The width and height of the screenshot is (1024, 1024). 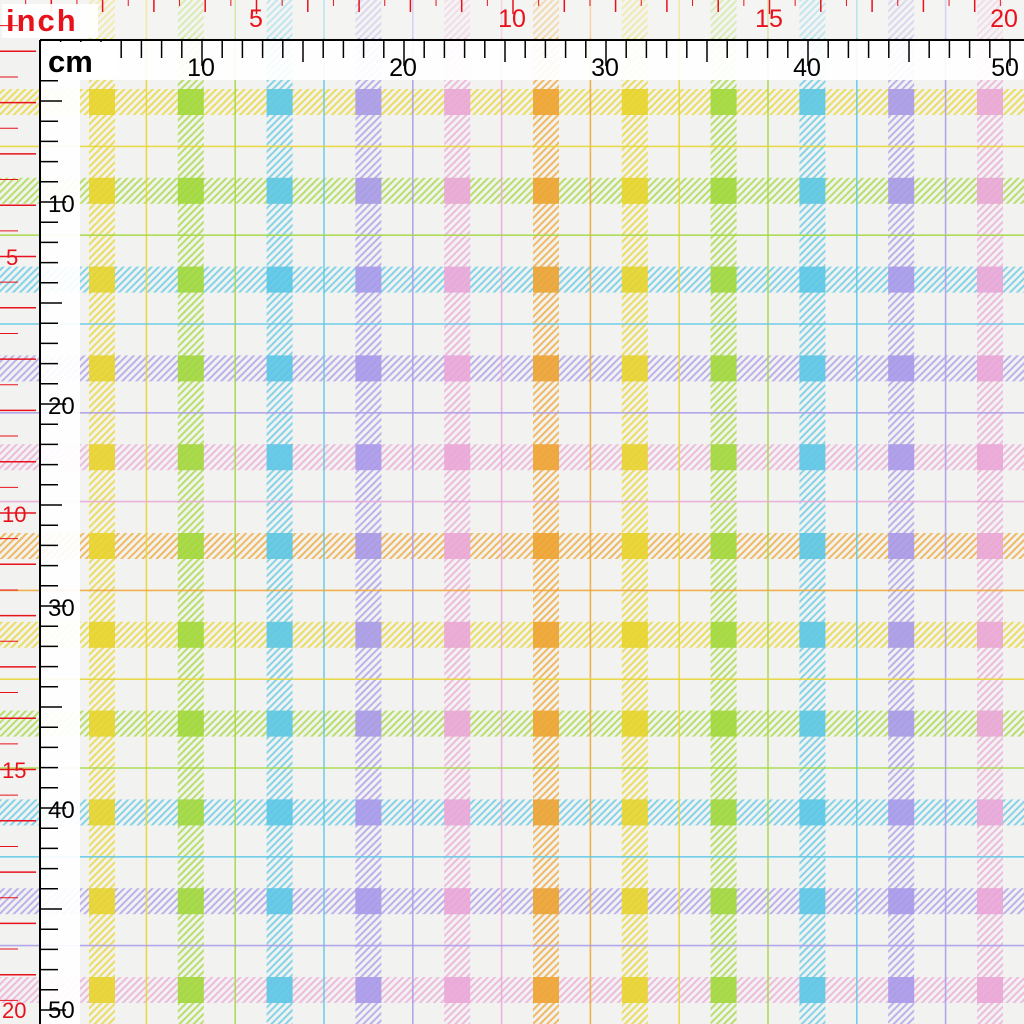 I want to click on inch-left-label-5: 5, so click(x=12, y=257).